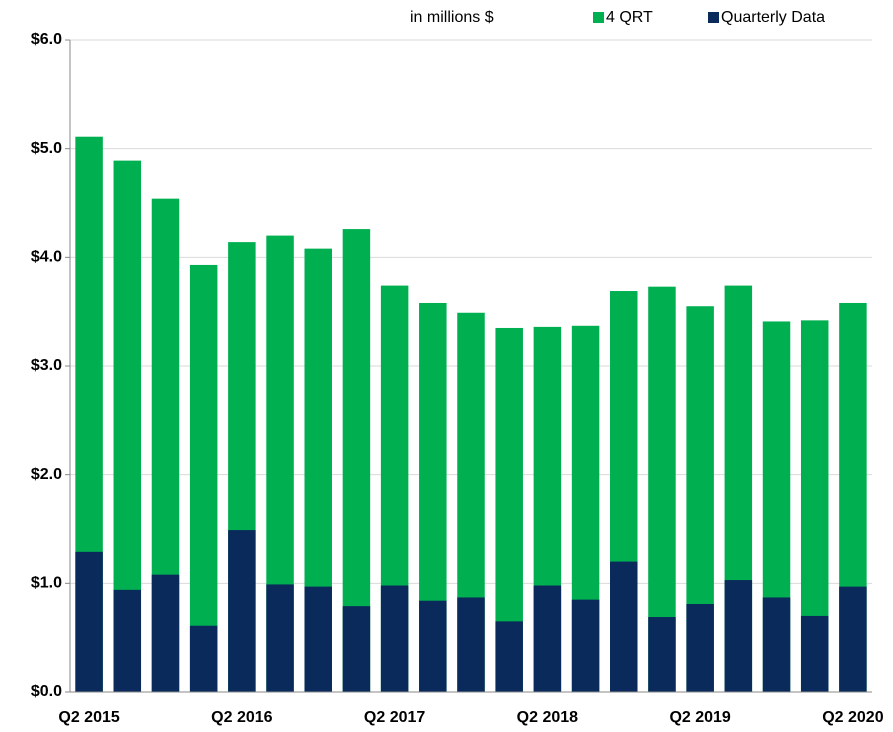 The width and height of the screenshot is (893, 732). Describe the element at coordinates (629, 17) in the screenshot. I see `legend-label: 4 QRT` at that location.